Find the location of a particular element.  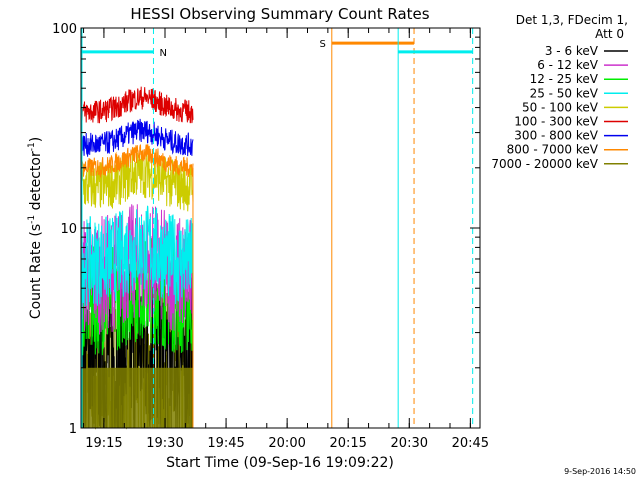

legend-label: 12 - 25 keV is located at coordinates (564, 79).